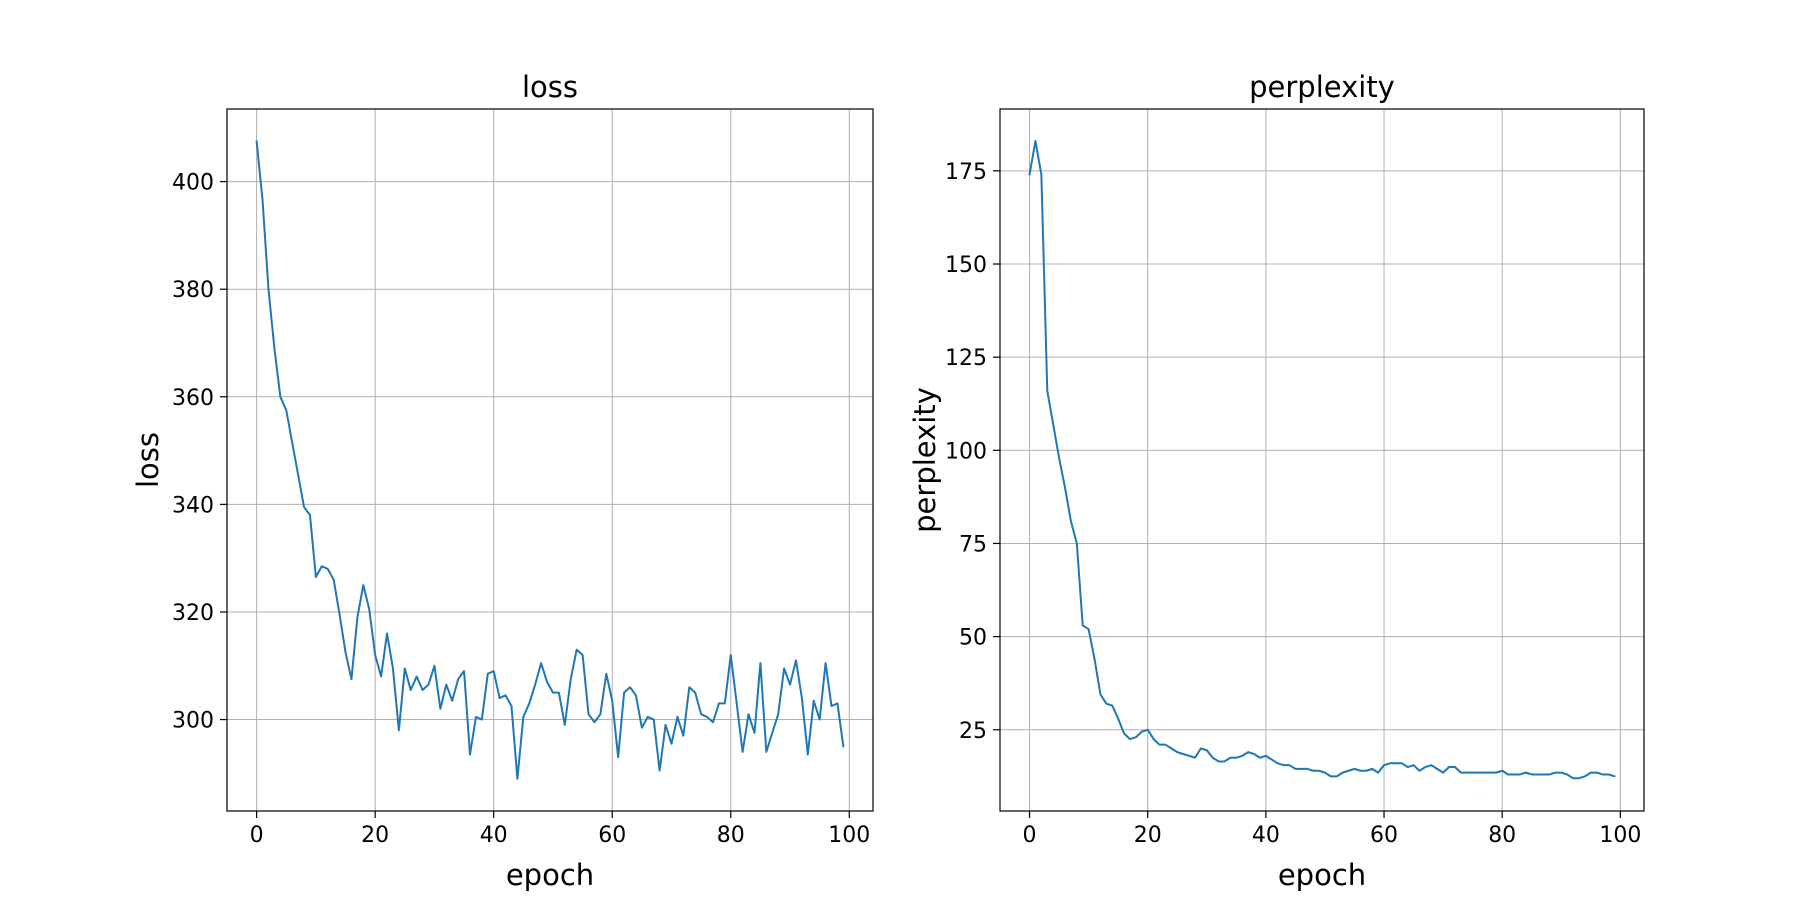  I want to click on chart-0-x-tick-label: 100, so click(849, 835).